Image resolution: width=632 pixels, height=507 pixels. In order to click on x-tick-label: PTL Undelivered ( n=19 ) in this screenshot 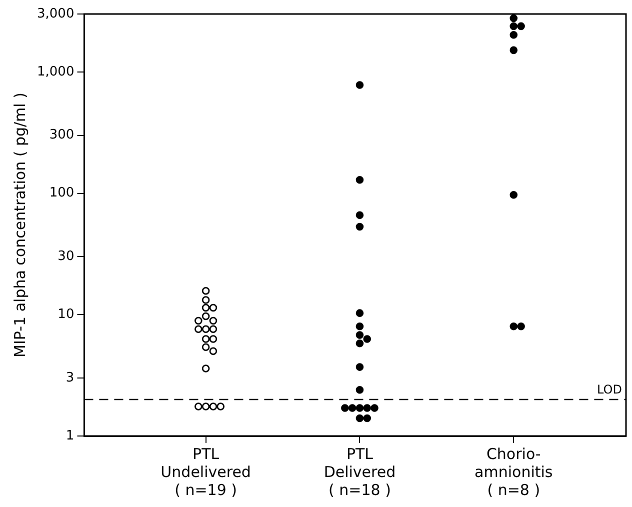, I will do `click(205, 471)`.